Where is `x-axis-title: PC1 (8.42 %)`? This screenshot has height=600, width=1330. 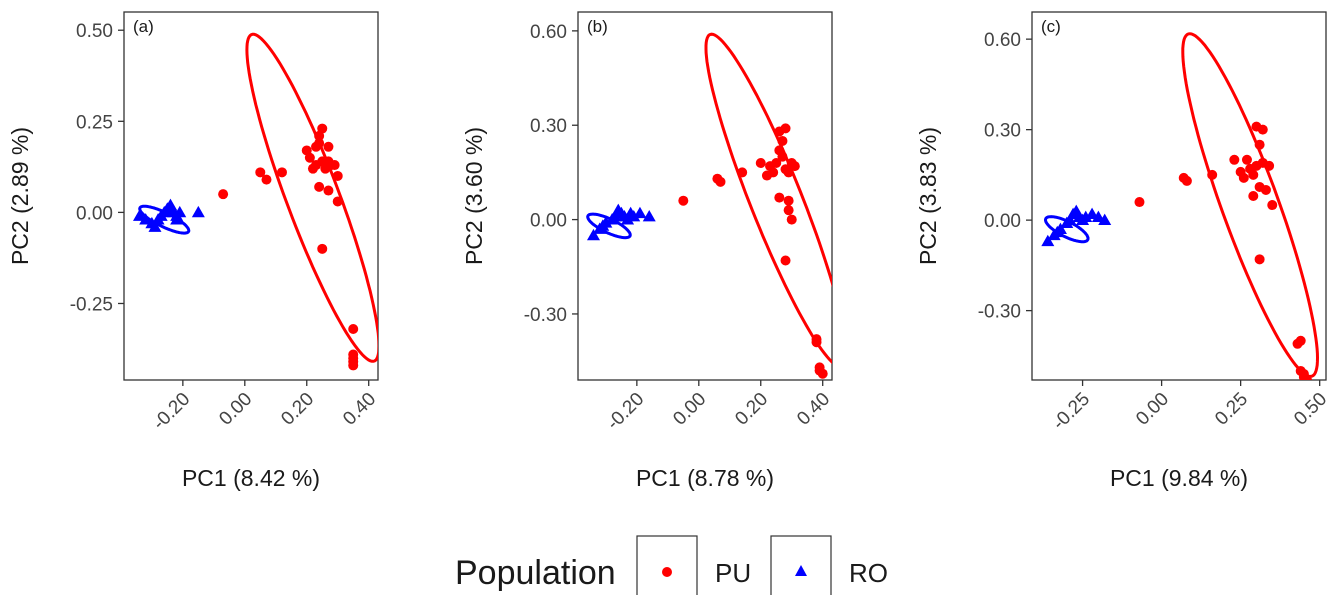 x-axis-title: PC1 (8.42 %) is located at coordinates (251, 478).